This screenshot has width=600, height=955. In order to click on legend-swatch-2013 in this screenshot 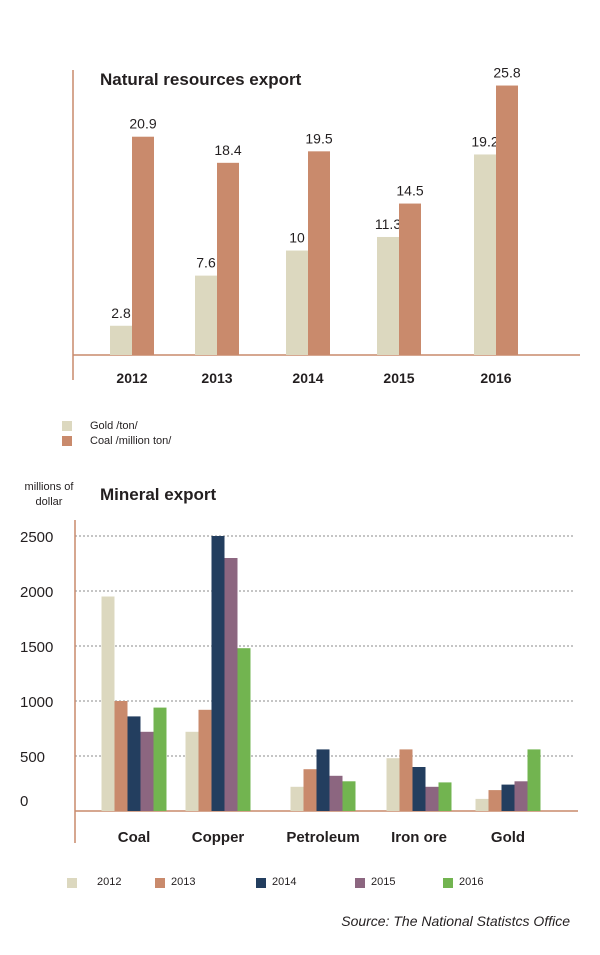, I will do `click(160, 883)`.